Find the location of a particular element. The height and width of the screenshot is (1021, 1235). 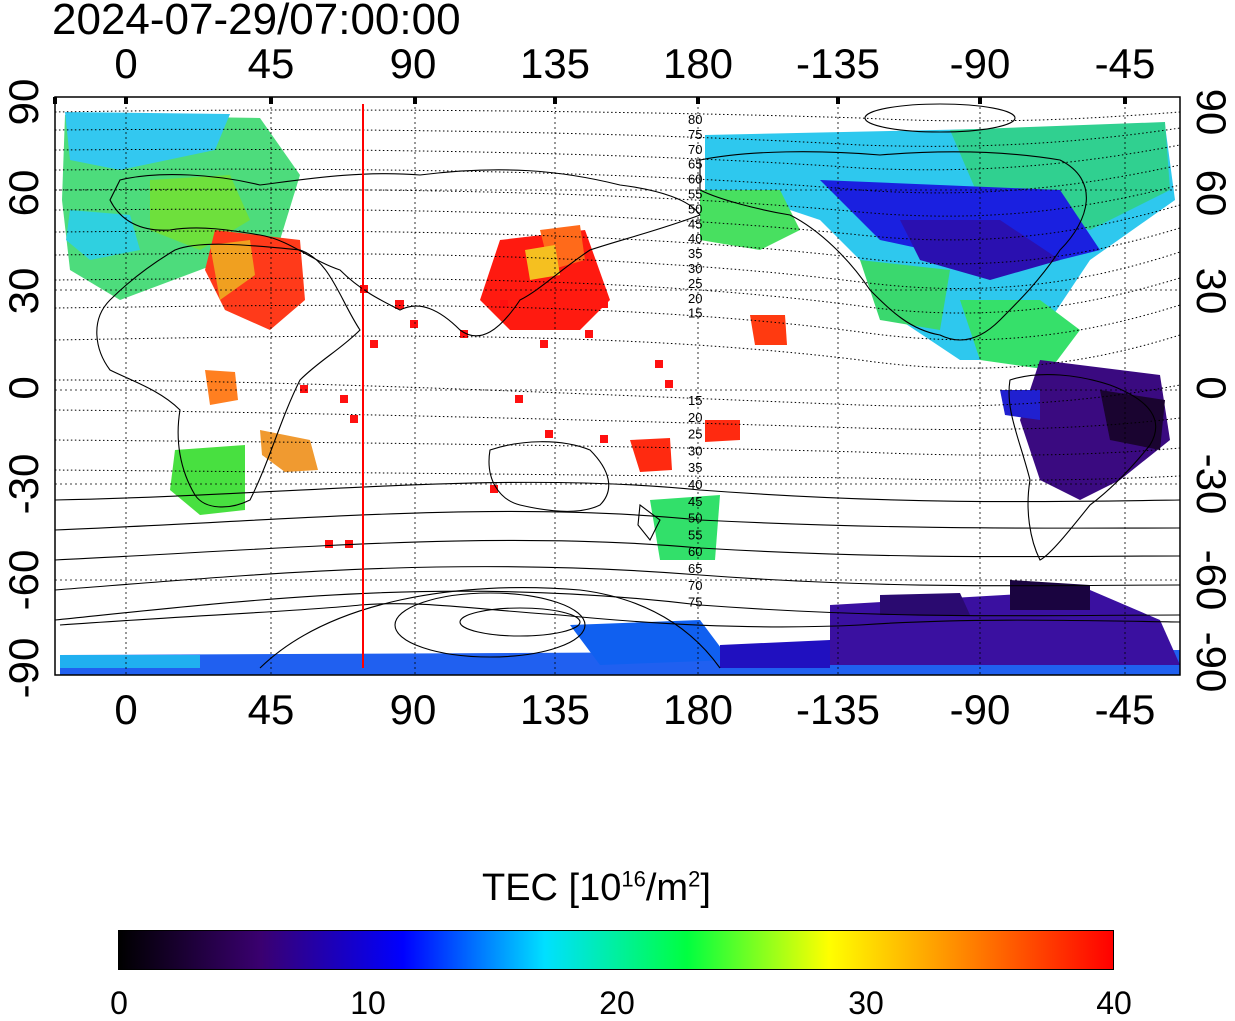

frame-ticks is located at coordinates (590, 100).